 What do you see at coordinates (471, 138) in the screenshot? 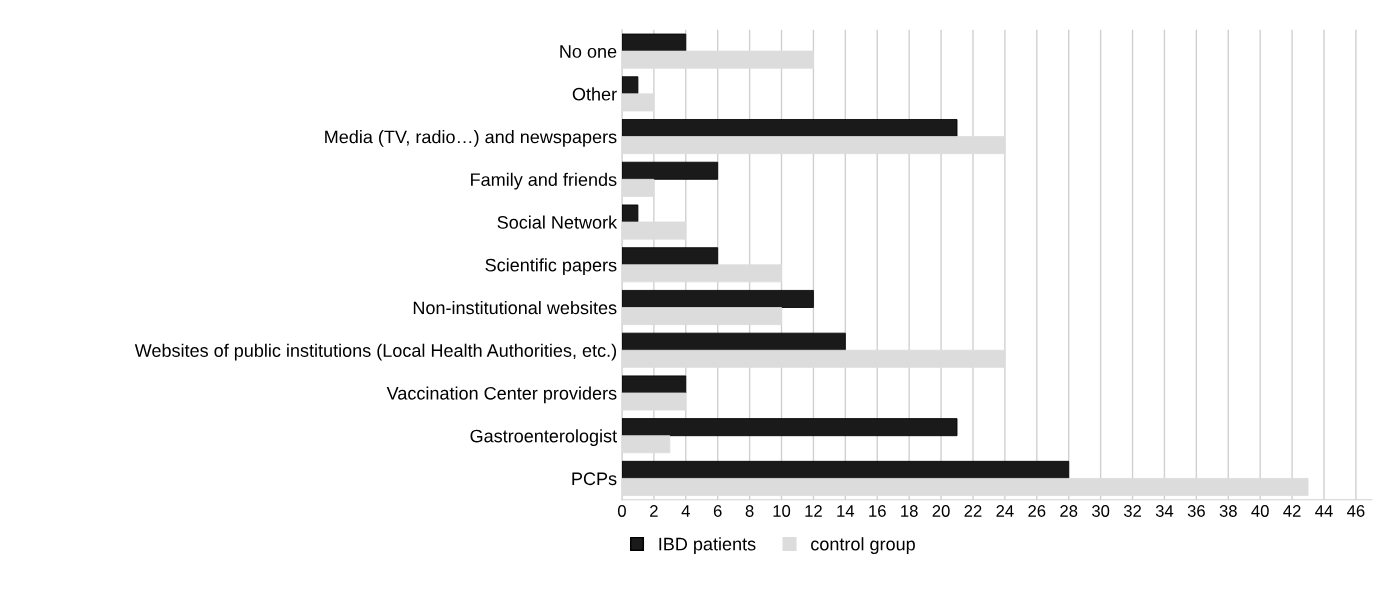
I see `y-tick-label: Media (TV, radio…) and newspapers` at bounding box center [471, 138].